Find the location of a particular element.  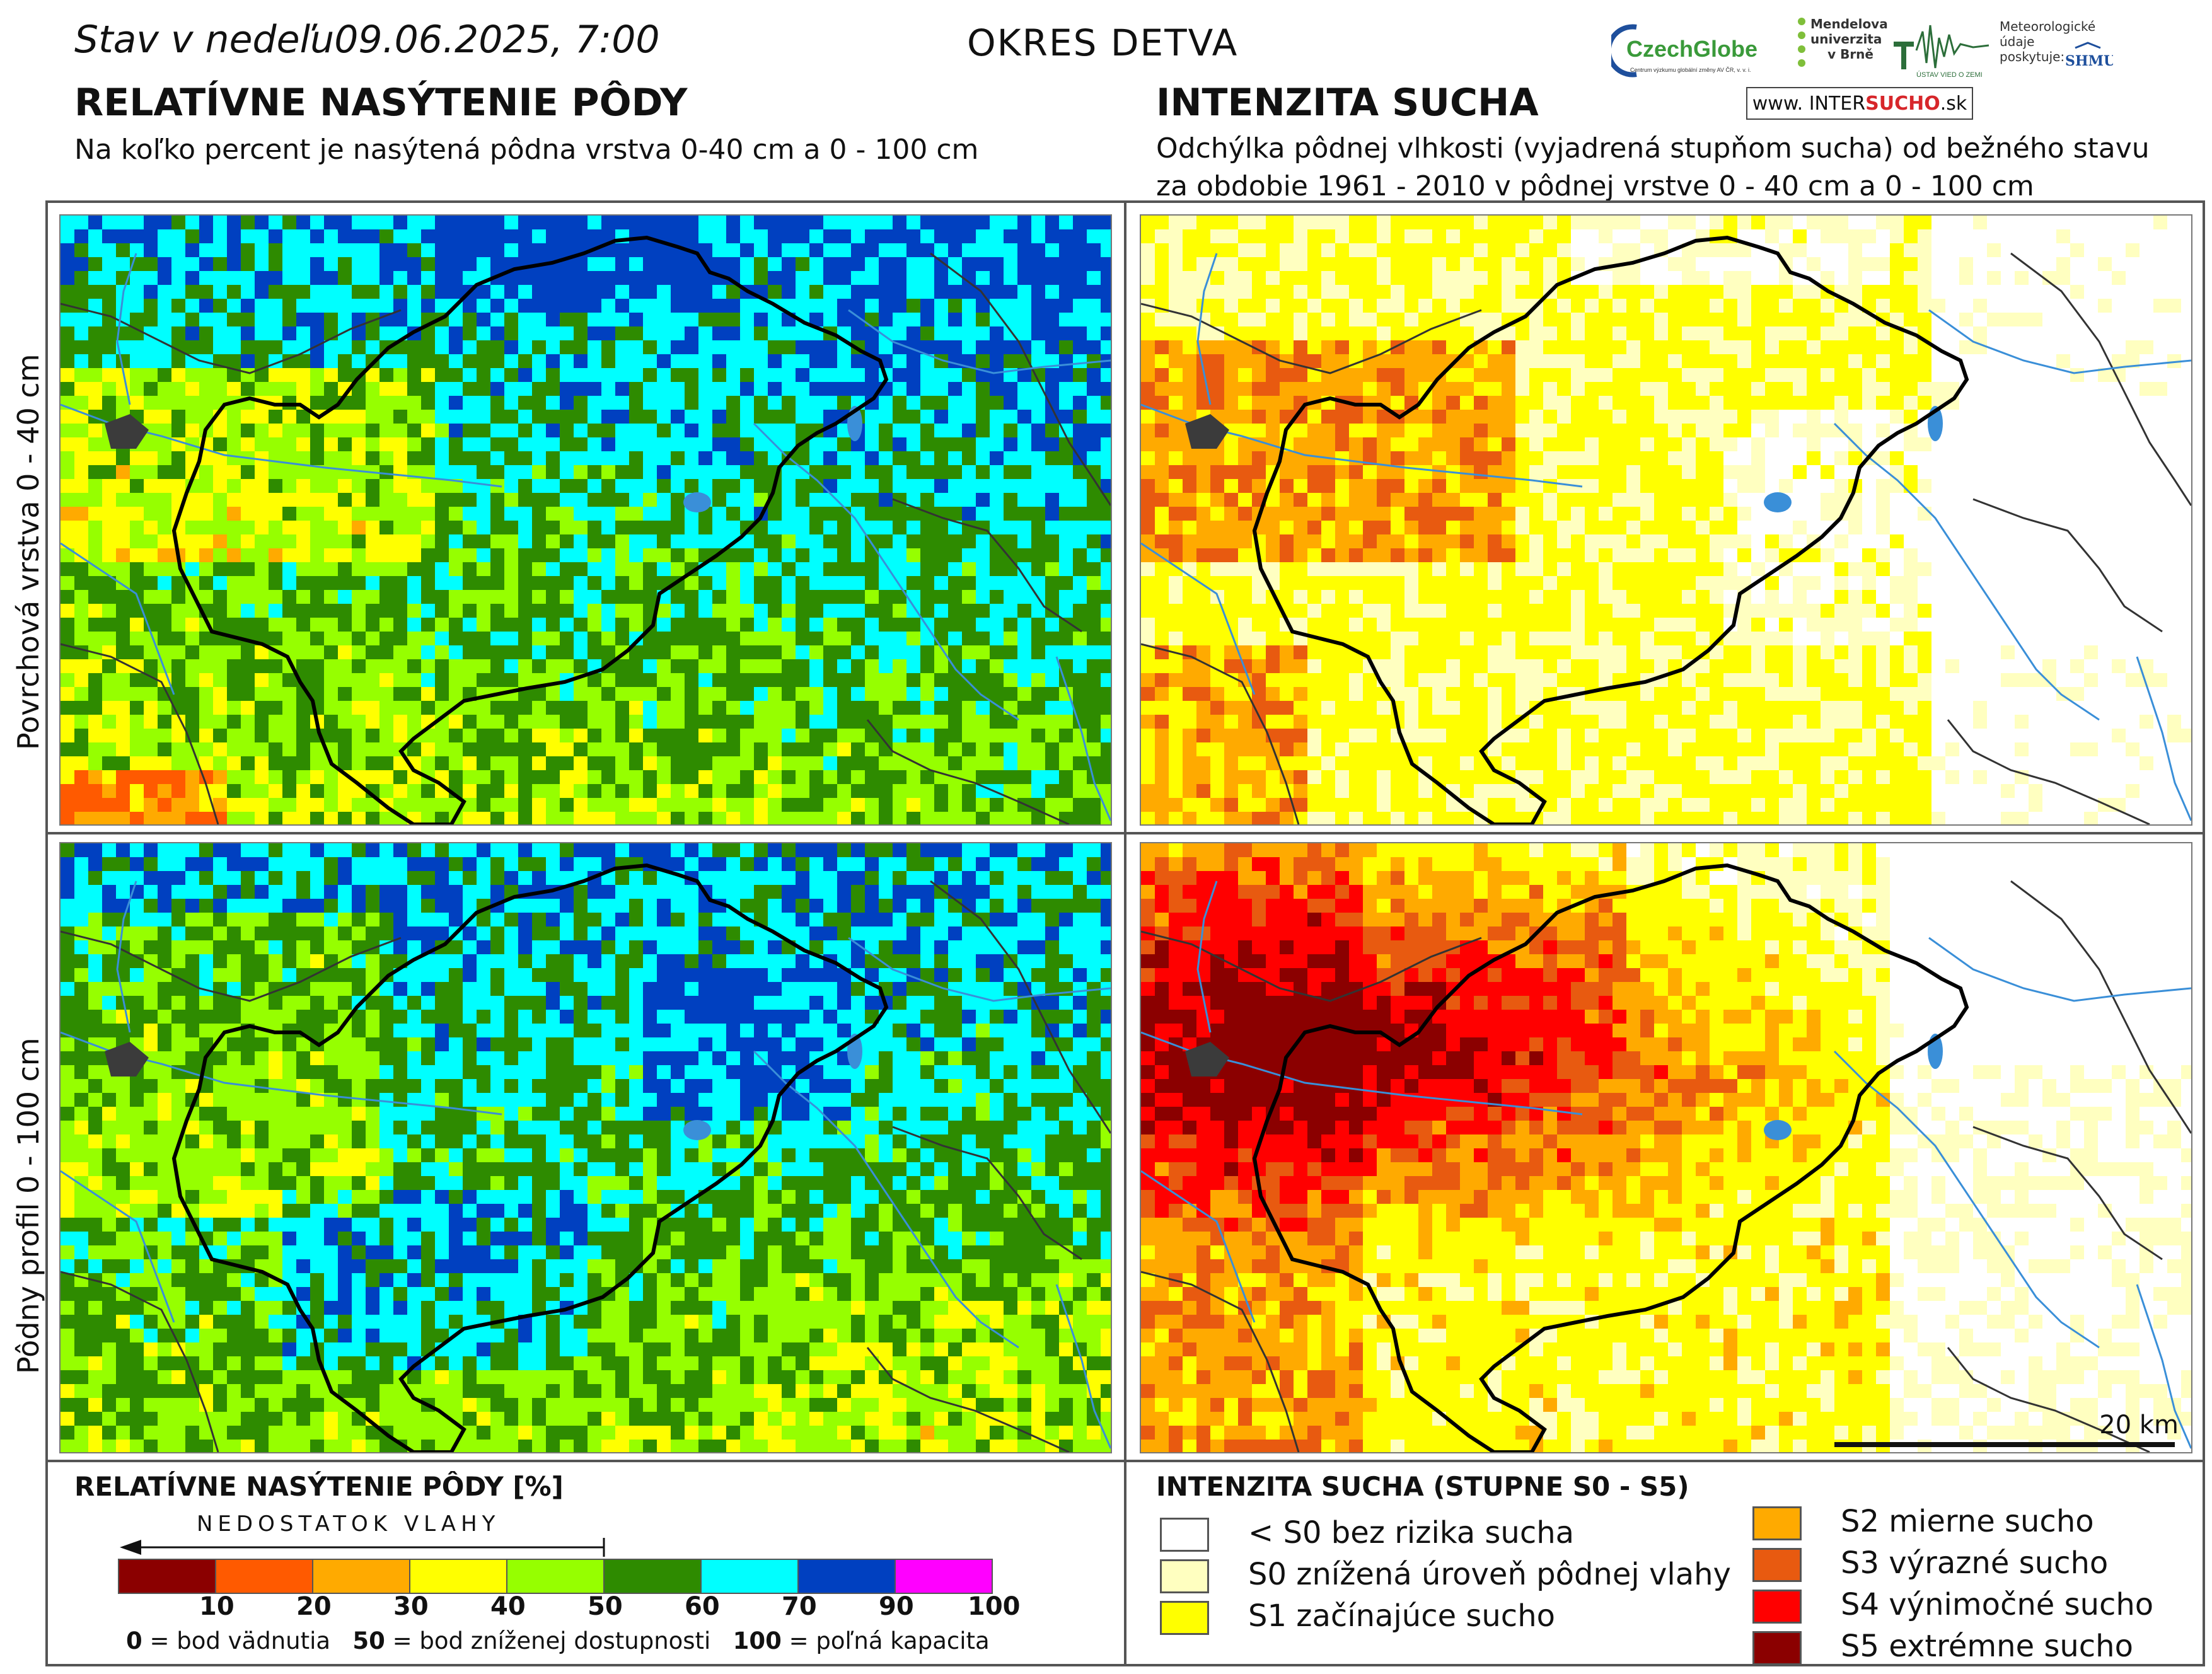

arrow-label: NEDOSTATOK VLAHY is located at coordinates (349, 1524).